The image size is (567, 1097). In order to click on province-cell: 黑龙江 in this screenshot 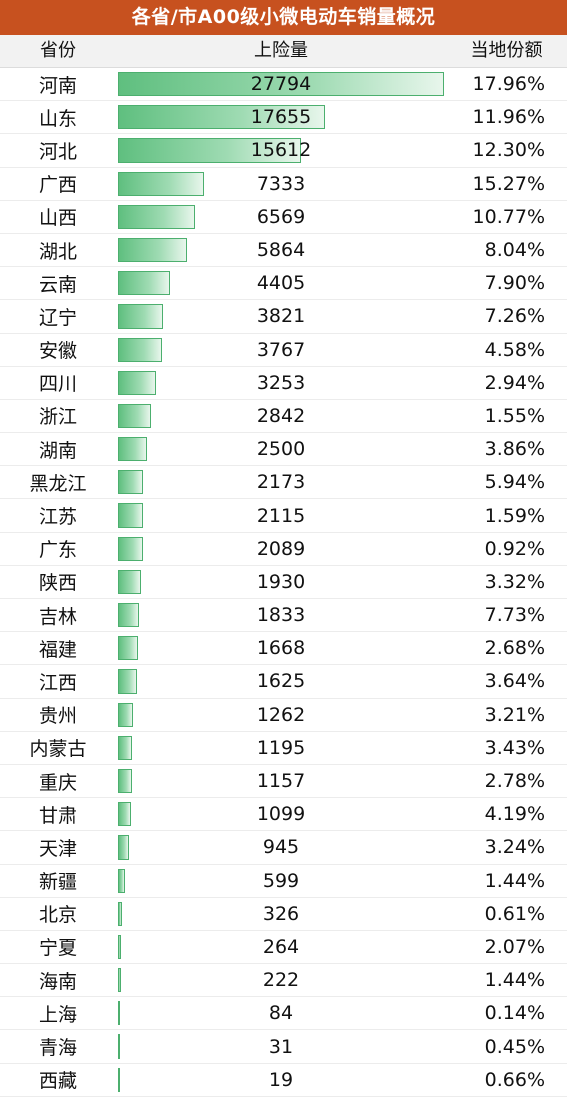, I will do `click(58, 483)`.